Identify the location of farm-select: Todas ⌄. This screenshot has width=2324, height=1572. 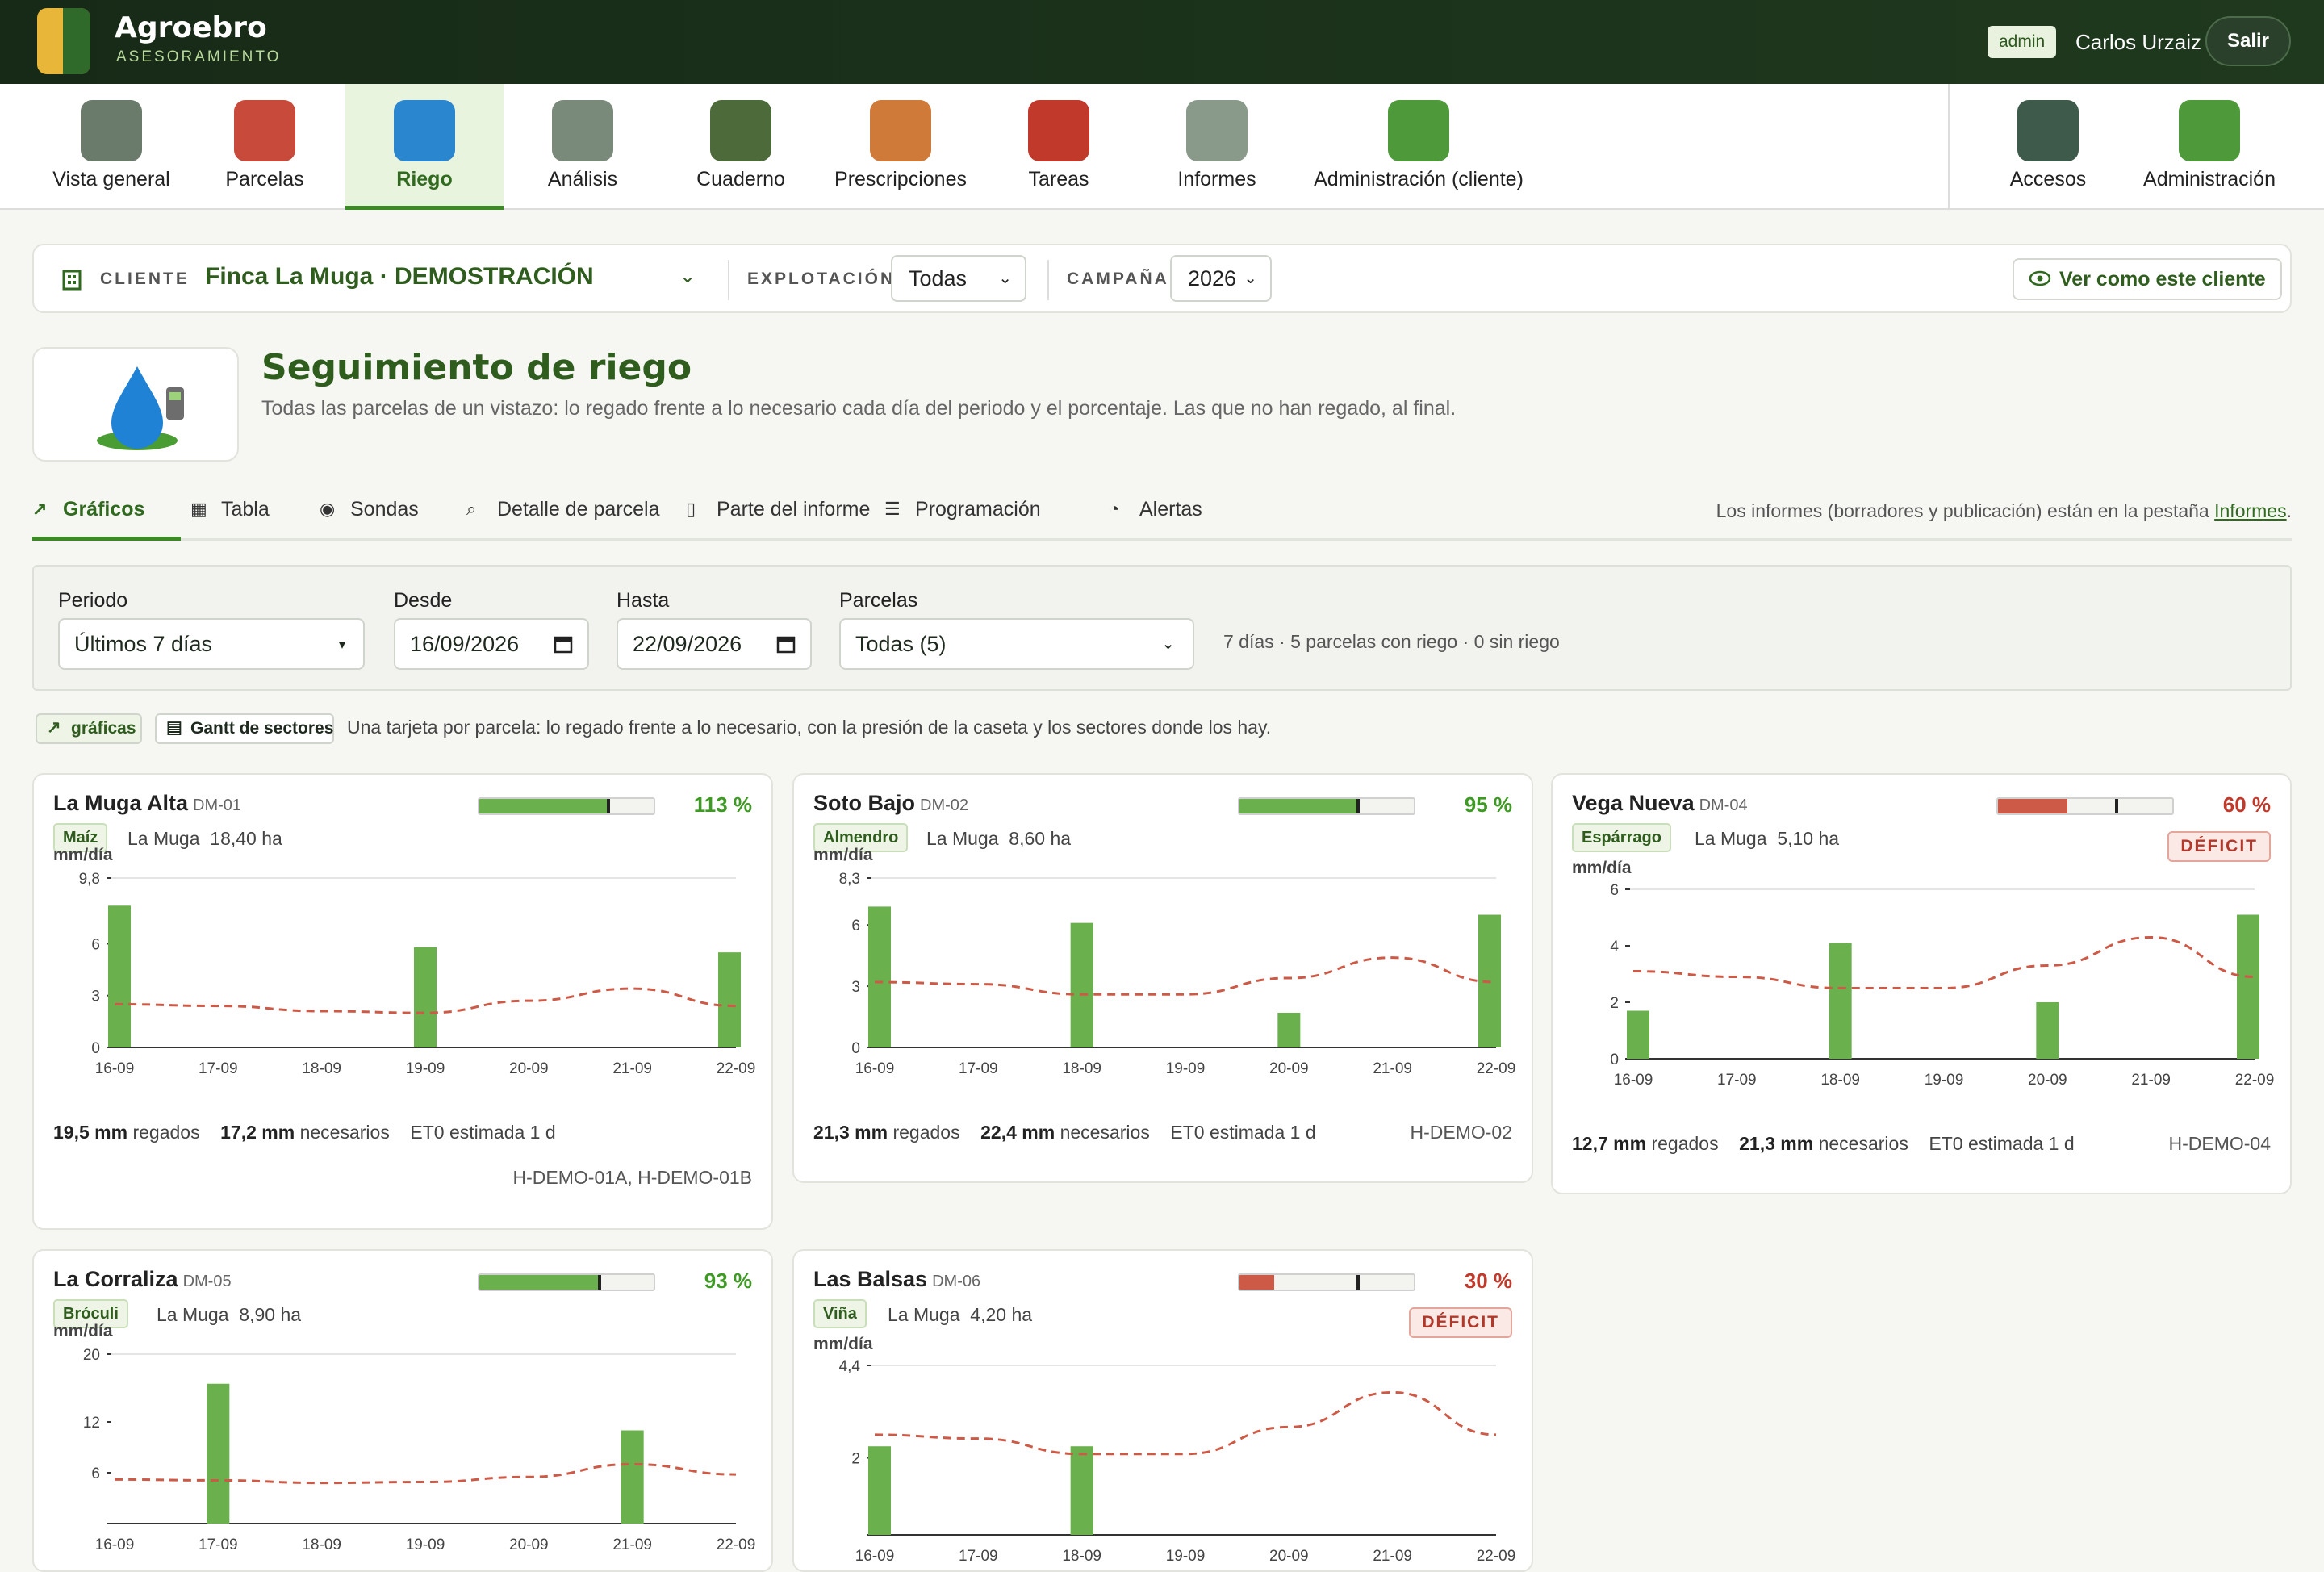
(959, 278).